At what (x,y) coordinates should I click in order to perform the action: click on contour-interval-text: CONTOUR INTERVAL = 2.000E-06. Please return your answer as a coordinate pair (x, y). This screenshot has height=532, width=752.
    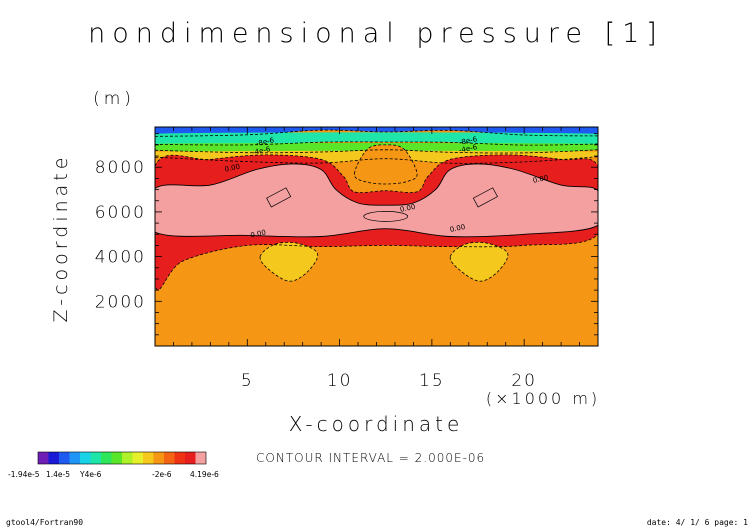
    Looking at the image, I should click on (370, 458).